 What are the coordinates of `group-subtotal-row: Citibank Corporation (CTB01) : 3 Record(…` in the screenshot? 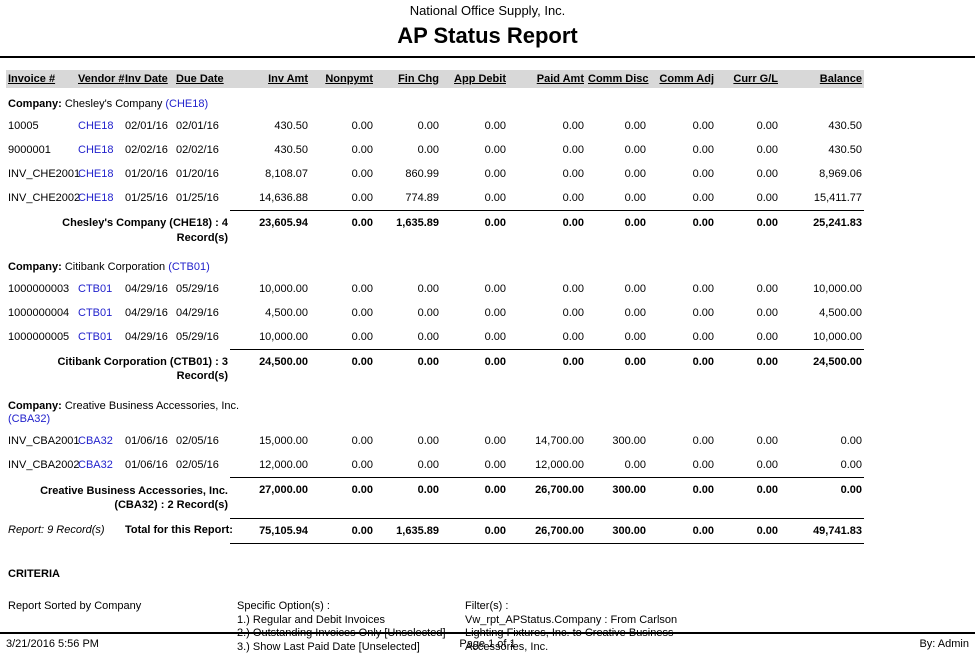 It's located at (435, 369).